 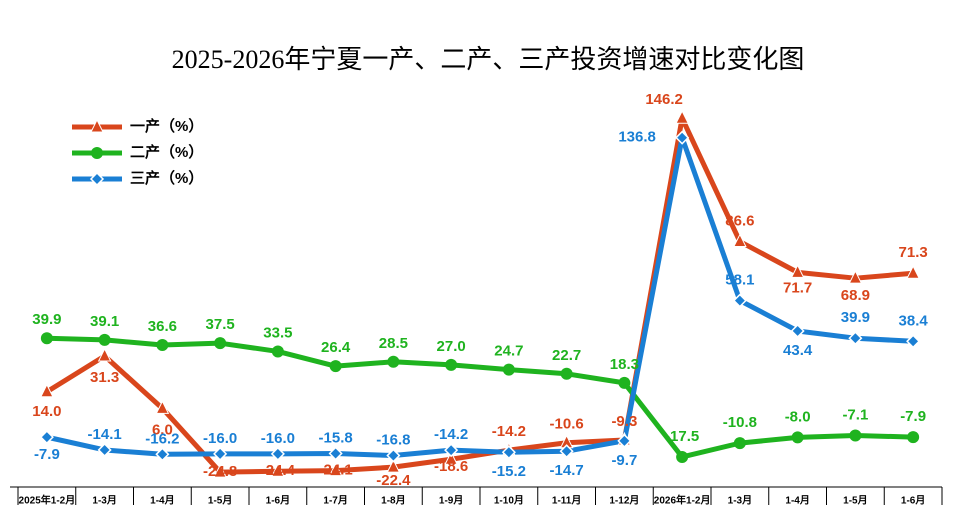 I want to click on value-label: 36.6, so click(x=162, y=326).